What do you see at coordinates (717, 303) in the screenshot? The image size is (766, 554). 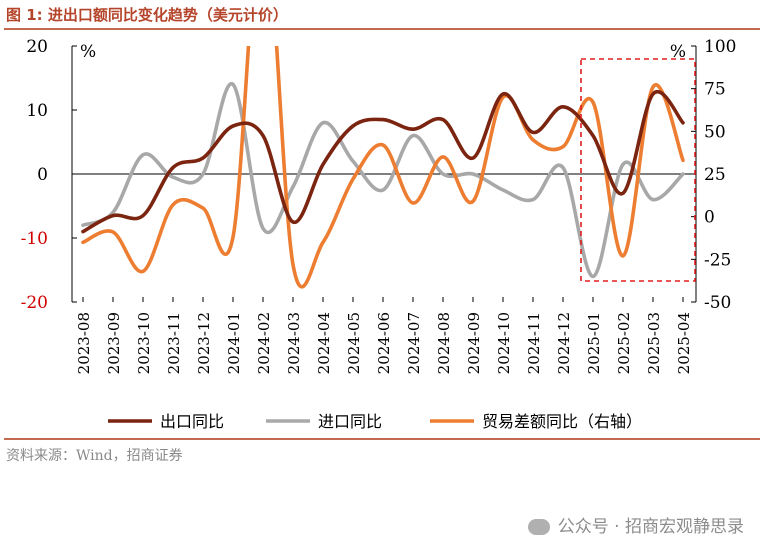 I see `right-tick-label: -50` at bounding box center [717, 303].